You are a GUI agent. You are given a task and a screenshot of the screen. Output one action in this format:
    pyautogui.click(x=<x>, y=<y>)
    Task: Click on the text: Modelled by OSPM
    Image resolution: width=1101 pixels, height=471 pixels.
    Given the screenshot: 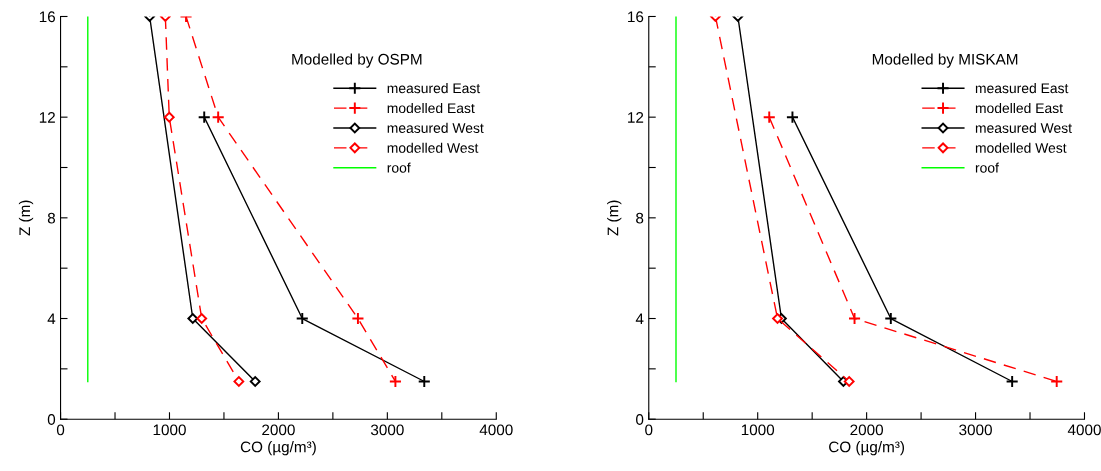 What is the action you would take?
    pyautogui.click(x=357, y=60)
    